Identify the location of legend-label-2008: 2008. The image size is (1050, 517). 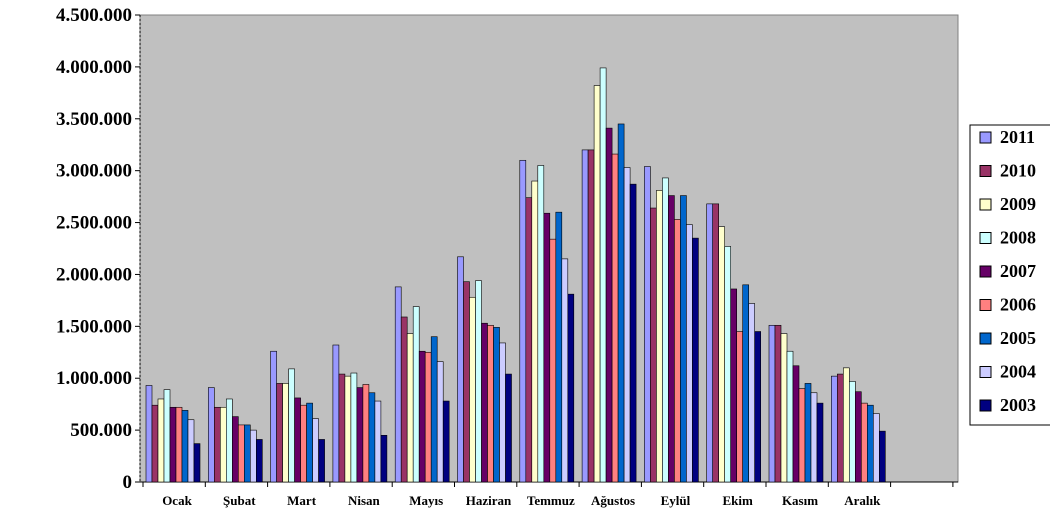
(1018, 238).